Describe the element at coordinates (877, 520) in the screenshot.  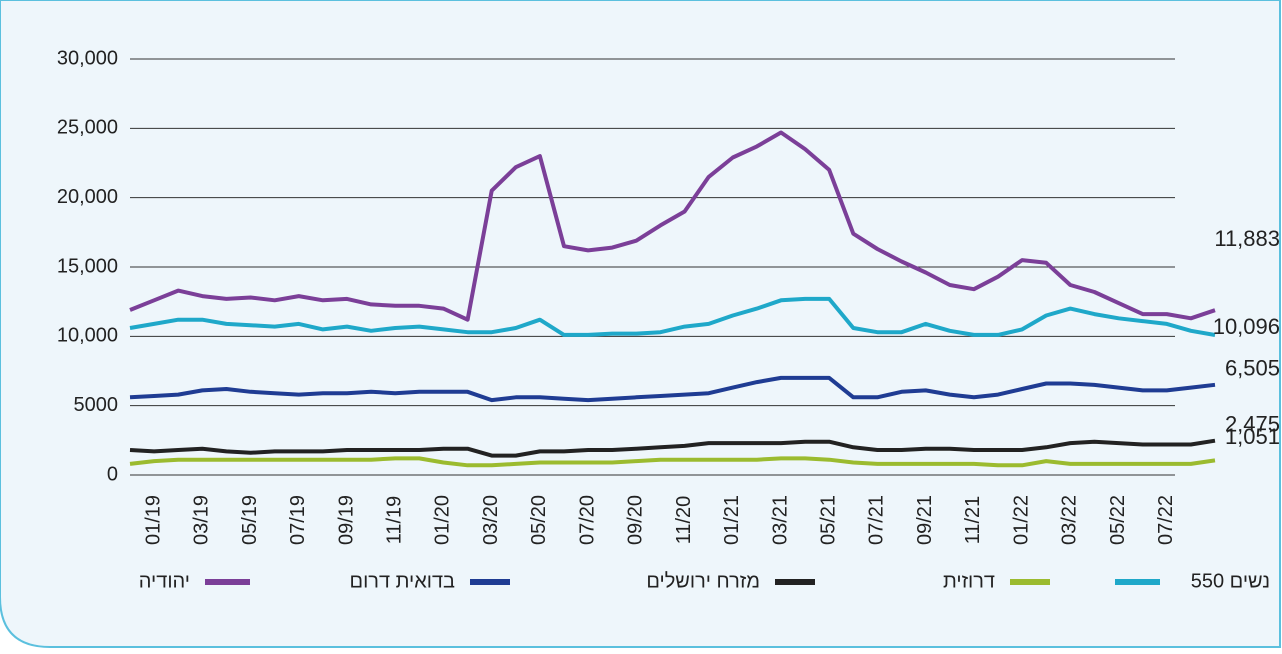
I see `x-tick-label: 07/21` at that location.